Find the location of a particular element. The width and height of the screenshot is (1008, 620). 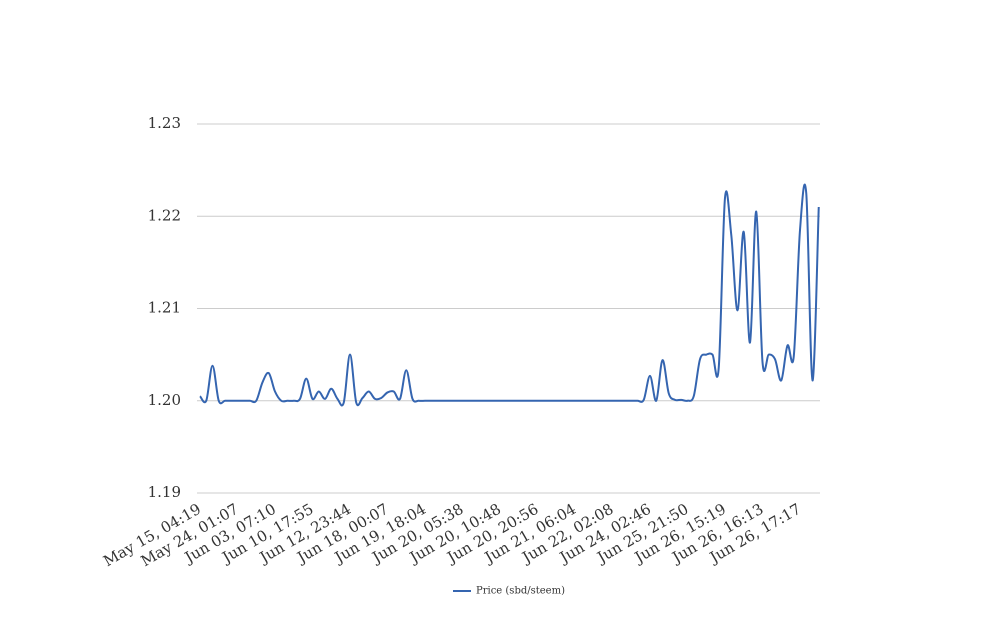

y-tick-label: 1.20 is located at coordinates (164, 400).